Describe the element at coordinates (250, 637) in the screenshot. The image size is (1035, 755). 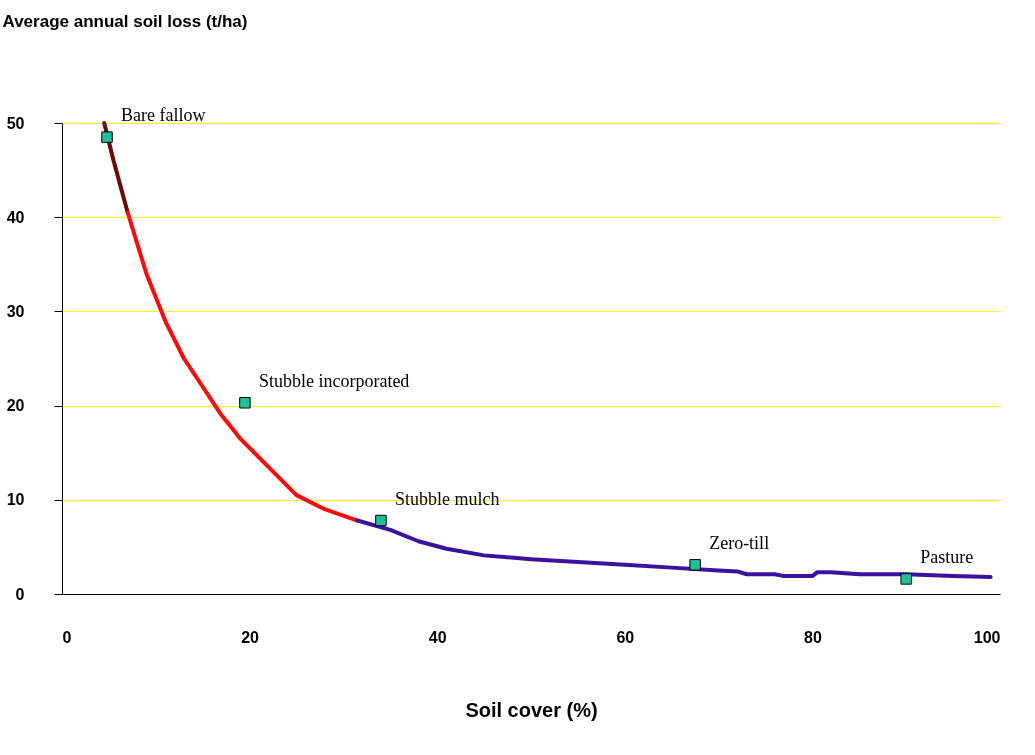
I see `x-tick-label: 20` at that location.